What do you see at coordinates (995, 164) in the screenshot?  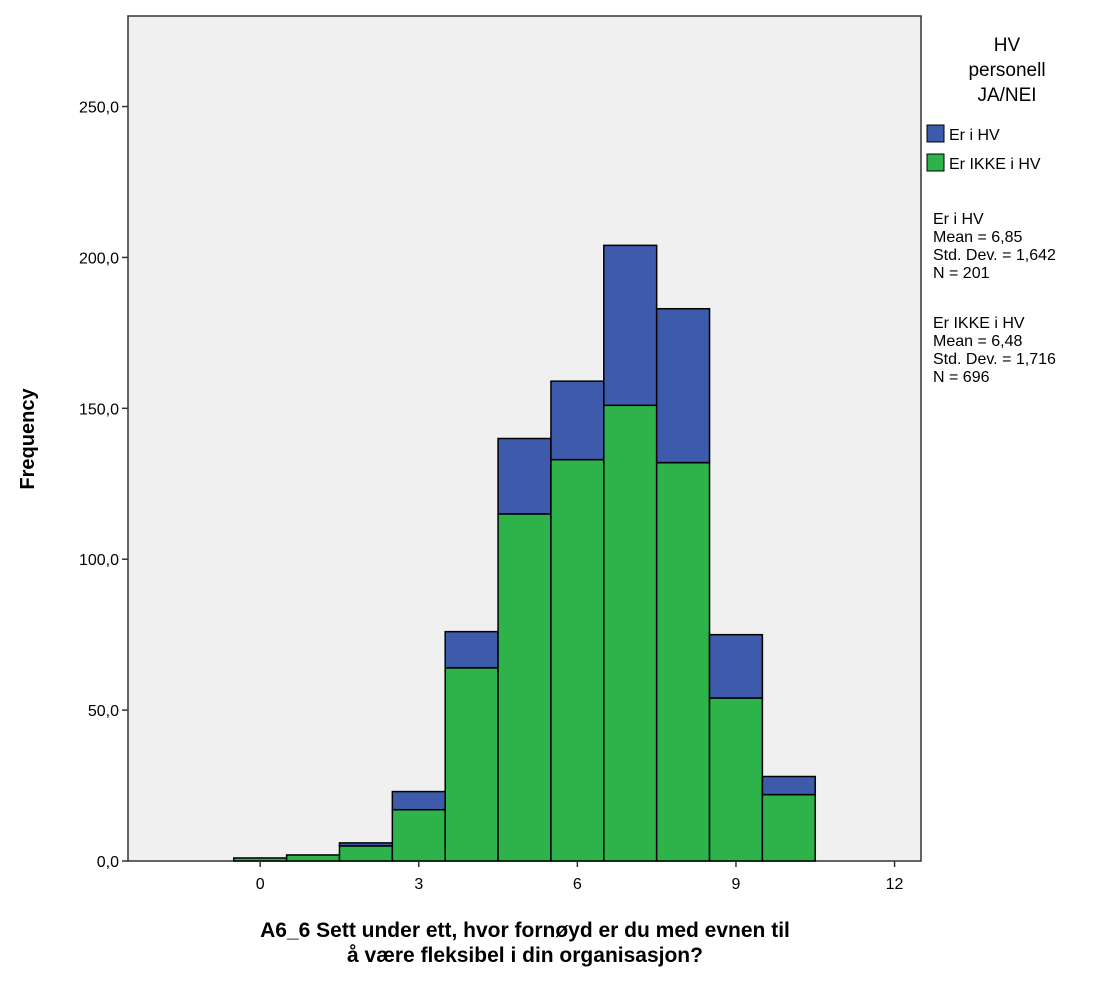 I see `legend-label-er-ikke-i-hv: Er IKKE i HV` at bounding box center [995, 164].